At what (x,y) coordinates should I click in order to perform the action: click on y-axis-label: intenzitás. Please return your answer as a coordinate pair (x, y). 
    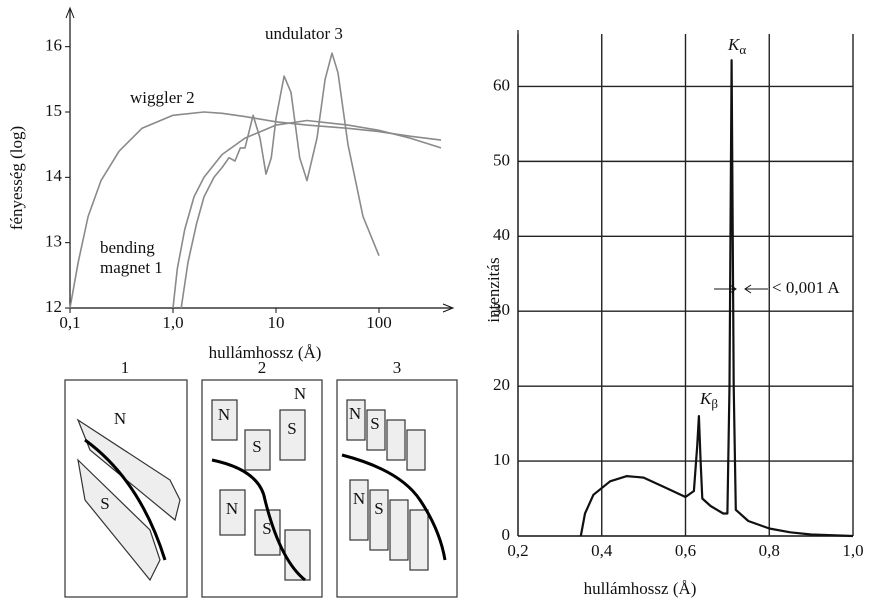
    Looking at the image, I should click on (493, 289).